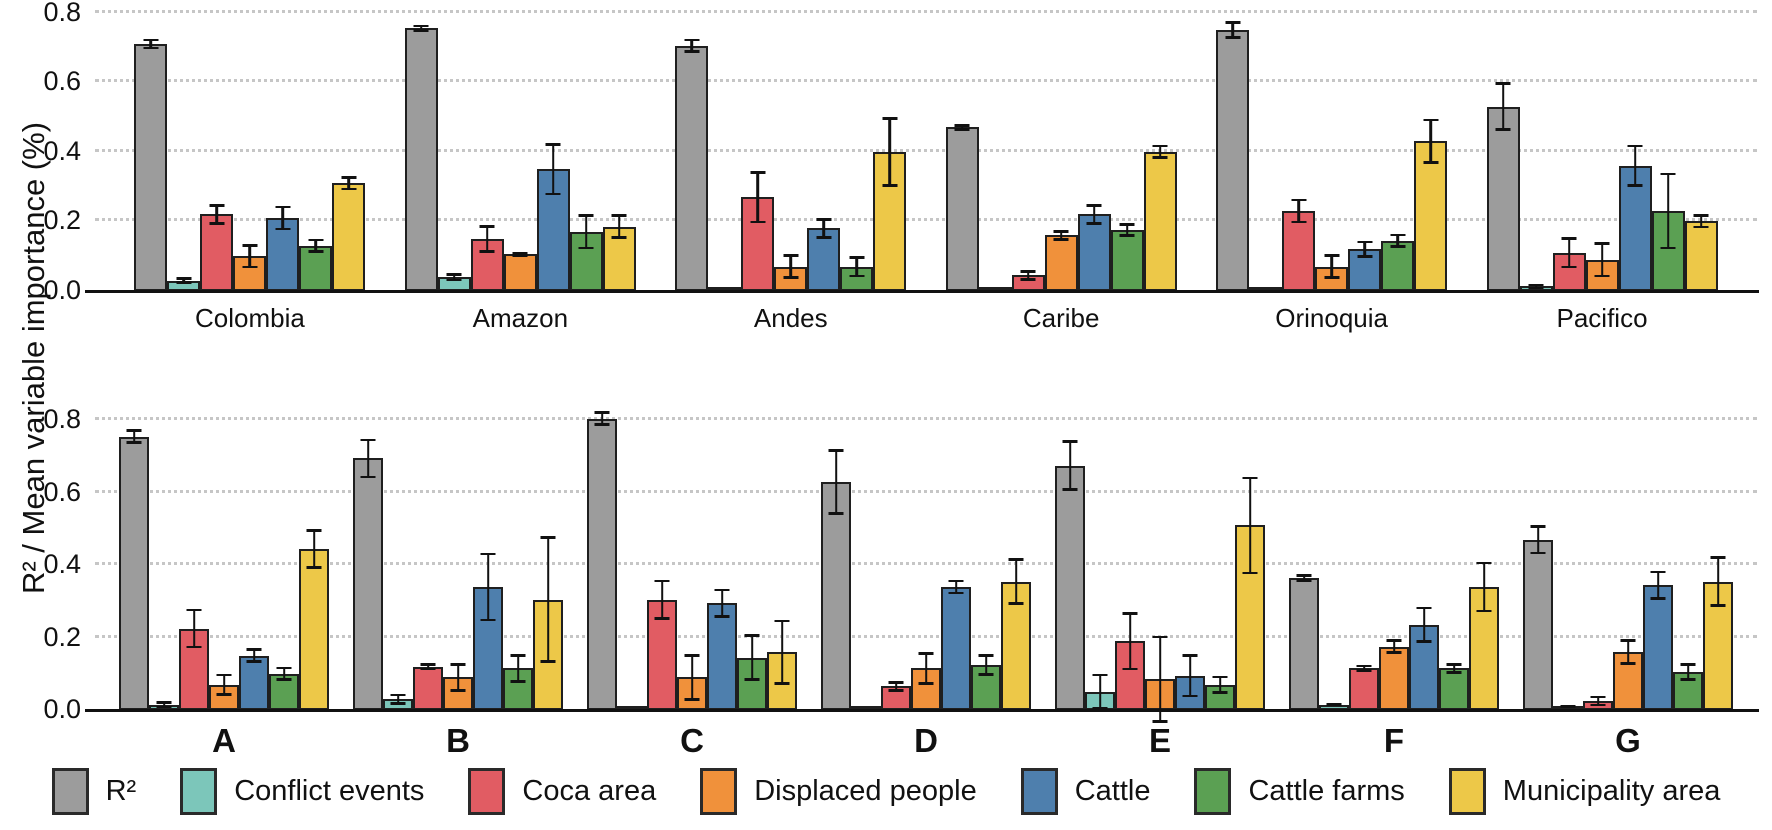  I want to click on y-tick-label: 0.0, so click(62, 709).